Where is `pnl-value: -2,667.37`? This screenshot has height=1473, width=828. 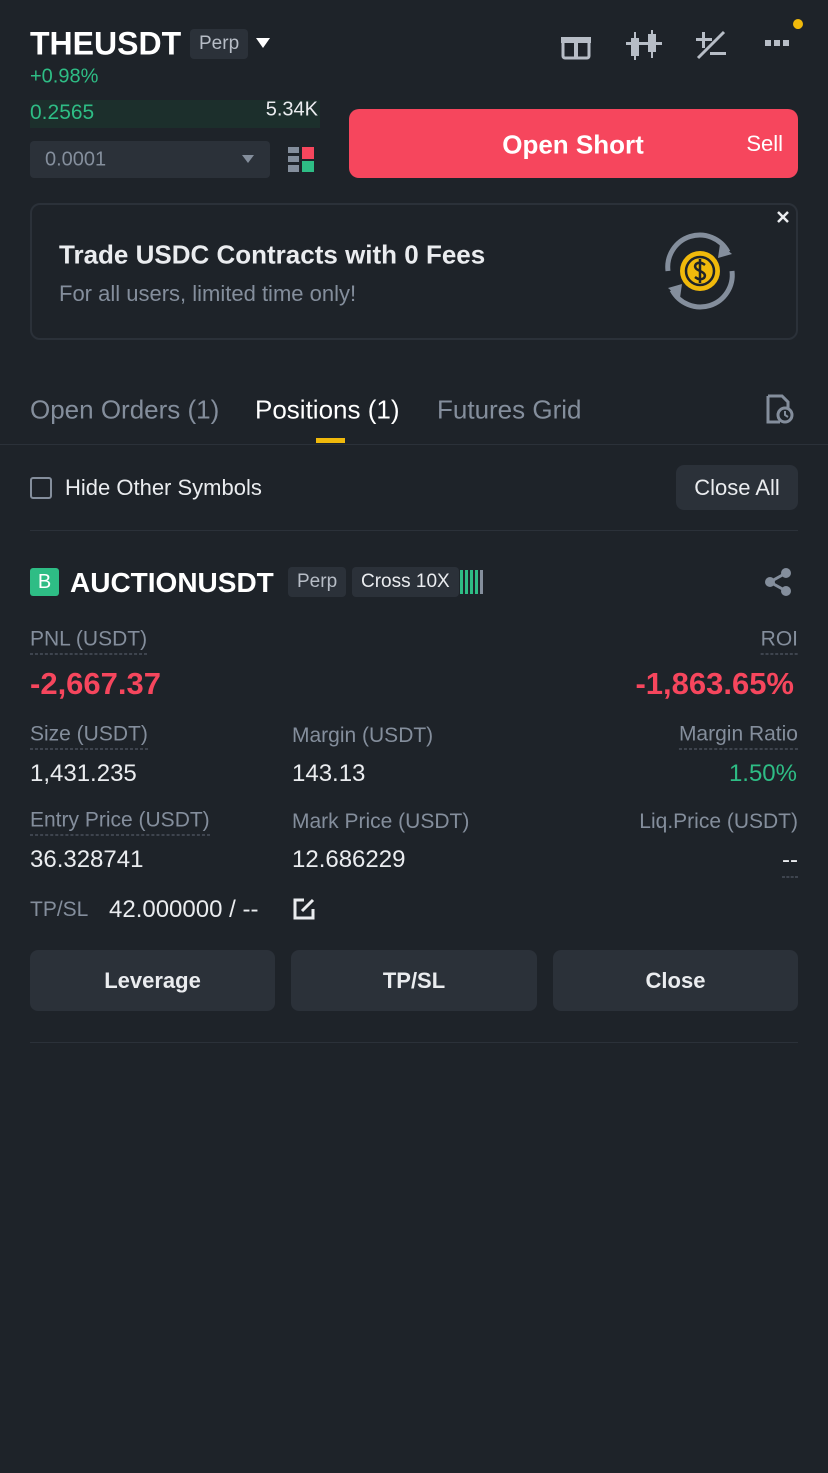
pnl-value: -2,667.37 is located at coordinates (95, 683).